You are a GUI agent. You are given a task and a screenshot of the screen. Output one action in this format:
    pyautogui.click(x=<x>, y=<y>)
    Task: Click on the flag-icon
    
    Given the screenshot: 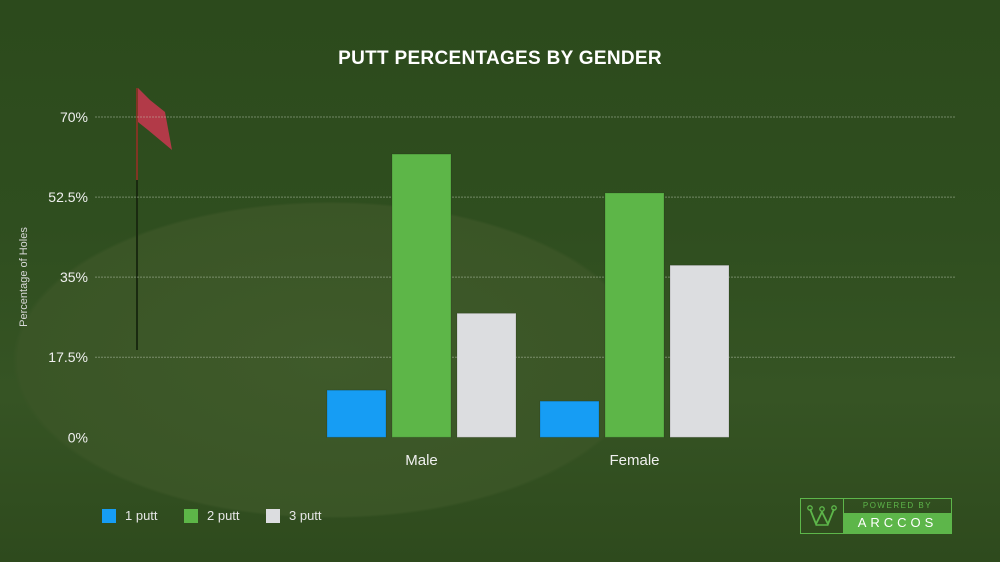 What is the action you would take?
    pyautogui.click(x=154, y=219)
    